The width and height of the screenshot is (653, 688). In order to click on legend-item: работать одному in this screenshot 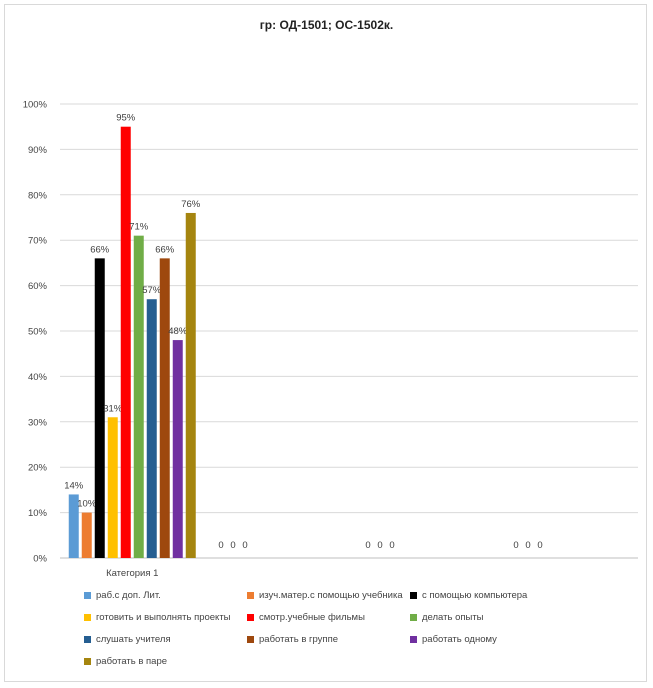, I will do `click(453, 639)`.